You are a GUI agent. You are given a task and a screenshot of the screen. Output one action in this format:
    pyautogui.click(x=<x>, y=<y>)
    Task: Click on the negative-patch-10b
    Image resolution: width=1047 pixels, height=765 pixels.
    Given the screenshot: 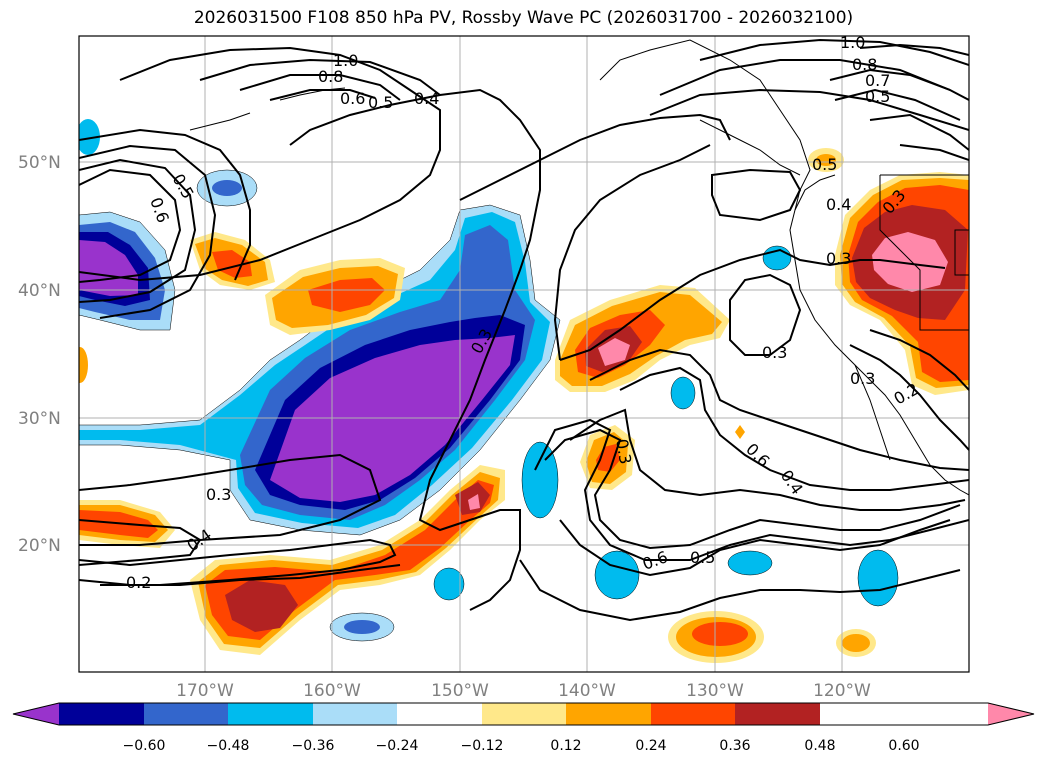 What is the action you would take?
    pyautogui.click(x=362, y=627)
    